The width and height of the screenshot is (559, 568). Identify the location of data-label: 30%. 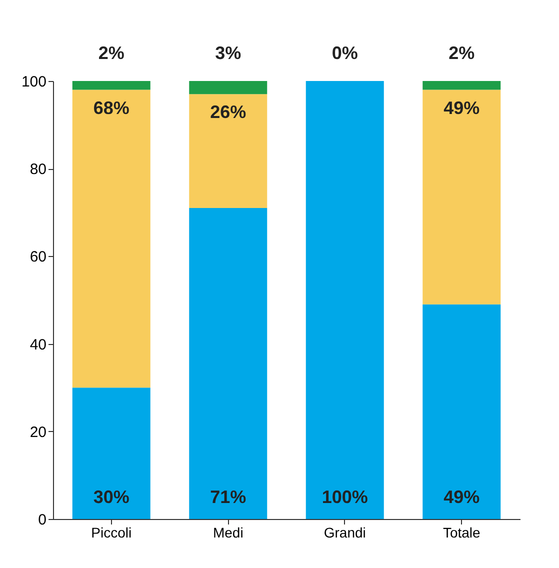
(111, 497).